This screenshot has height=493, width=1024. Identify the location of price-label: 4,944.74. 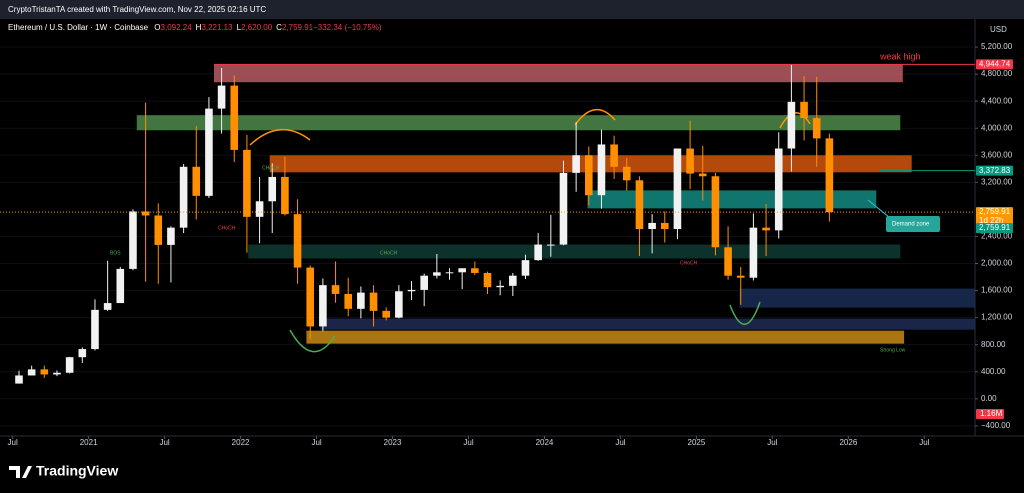
(995, 63).